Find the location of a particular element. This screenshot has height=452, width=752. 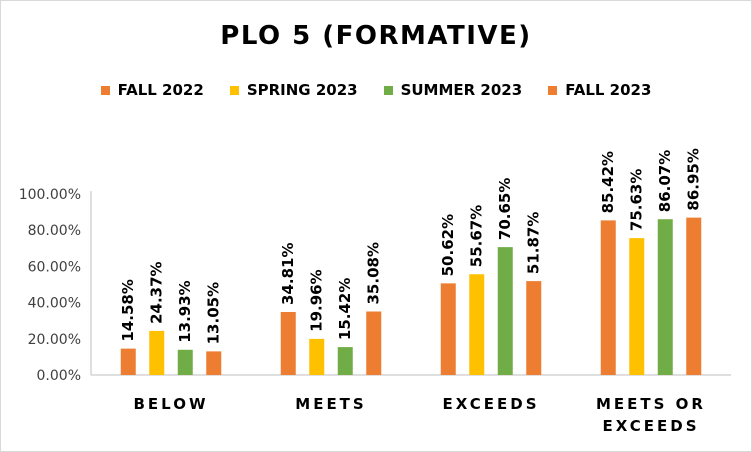

chart-title: PLO 5 (FORMATIVE) is located at coordinates (376, 36).